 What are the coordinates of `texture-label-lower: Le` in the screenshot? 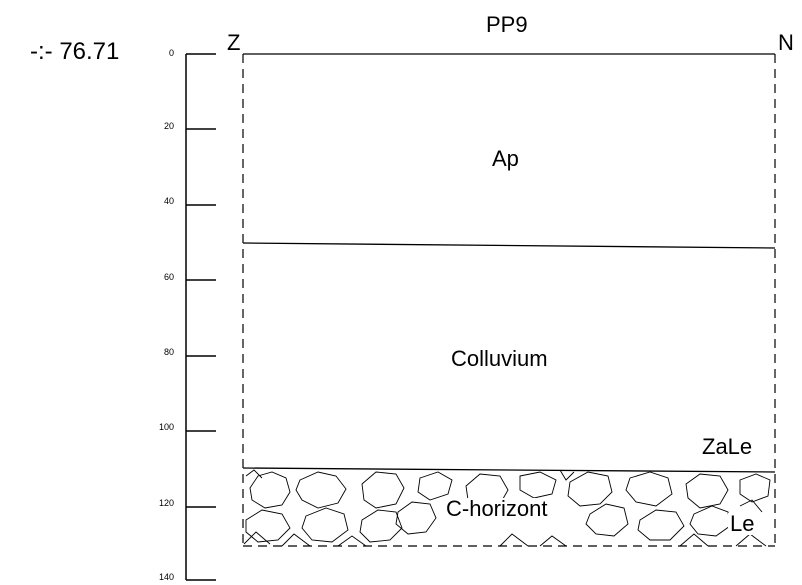 It's located at (742, 523).